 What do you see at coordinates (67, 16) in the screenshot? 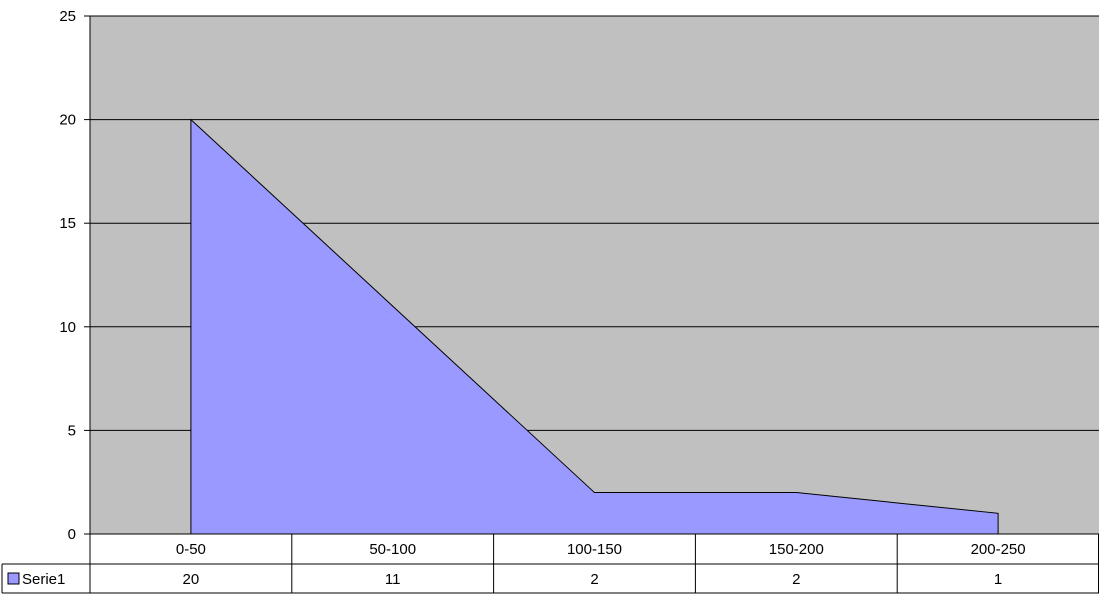
I see `y-tick-label: 25` at bounding box center [67, 16].